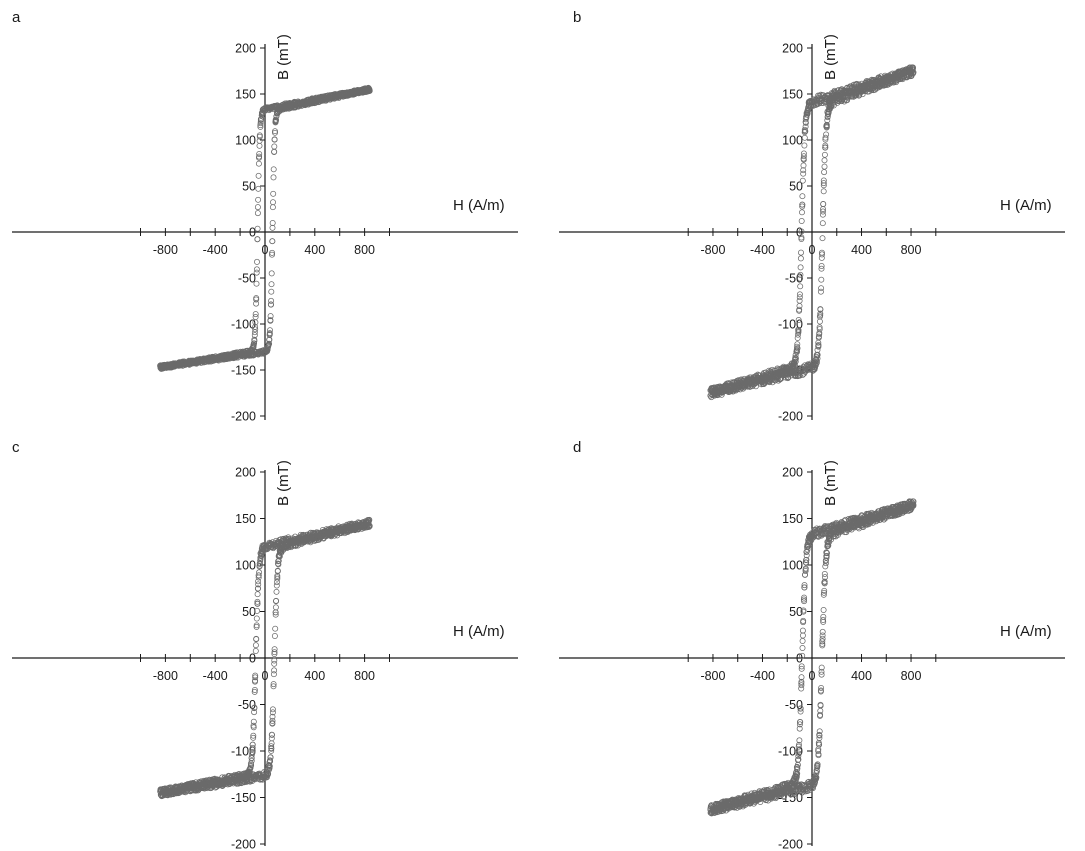  Describe the element at coordinates (364, 676) in the screenshot. I see `x-tick-label: 800` at that location.